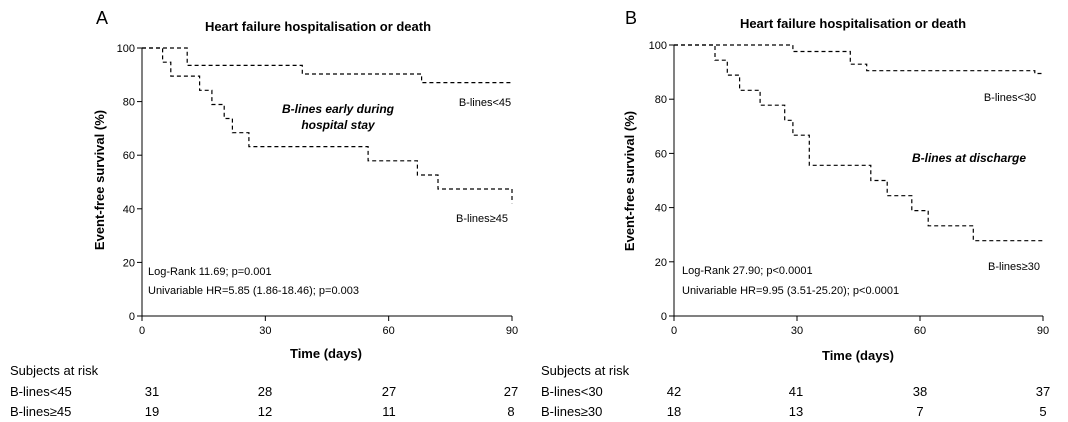 This screenshot has height=422, width=1068. I want to click on series-label-high: B-lines≥30, so click(1014, 267).